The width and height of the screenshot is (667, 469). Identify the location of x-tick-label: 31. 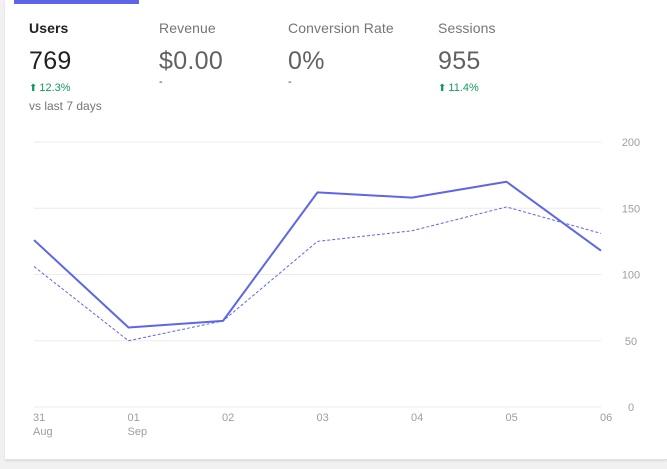
(39, 418).